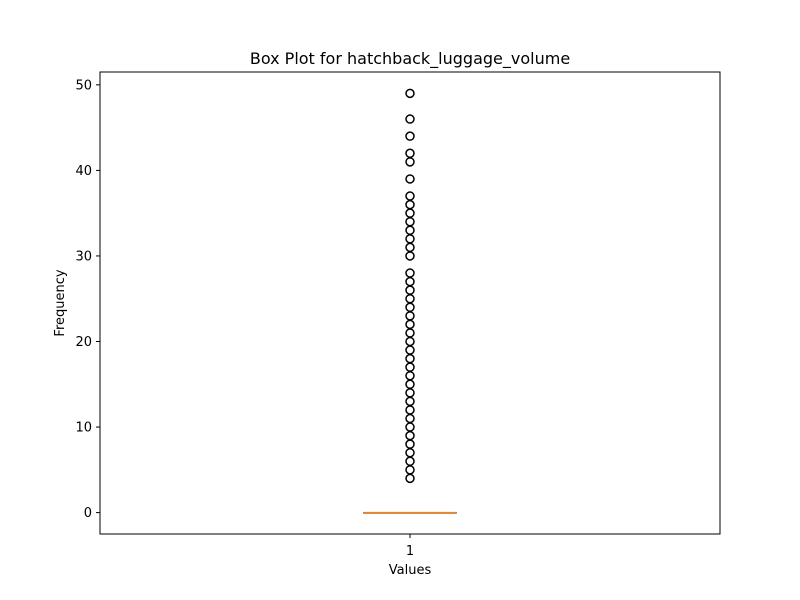 The height and width of the screenshot is (600, 800). I want to click on x-axis-label: Values, so click(410, 570).